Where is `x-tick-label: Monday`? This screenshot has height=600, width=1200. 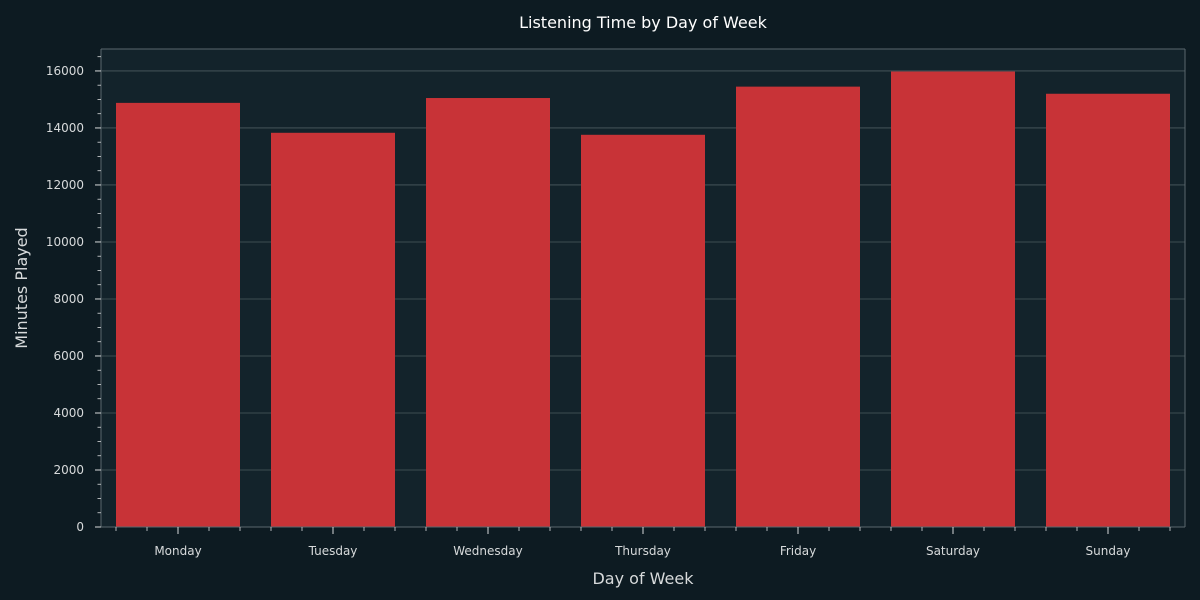 x-tick-label: Monday is located at coordinates (177, 551).